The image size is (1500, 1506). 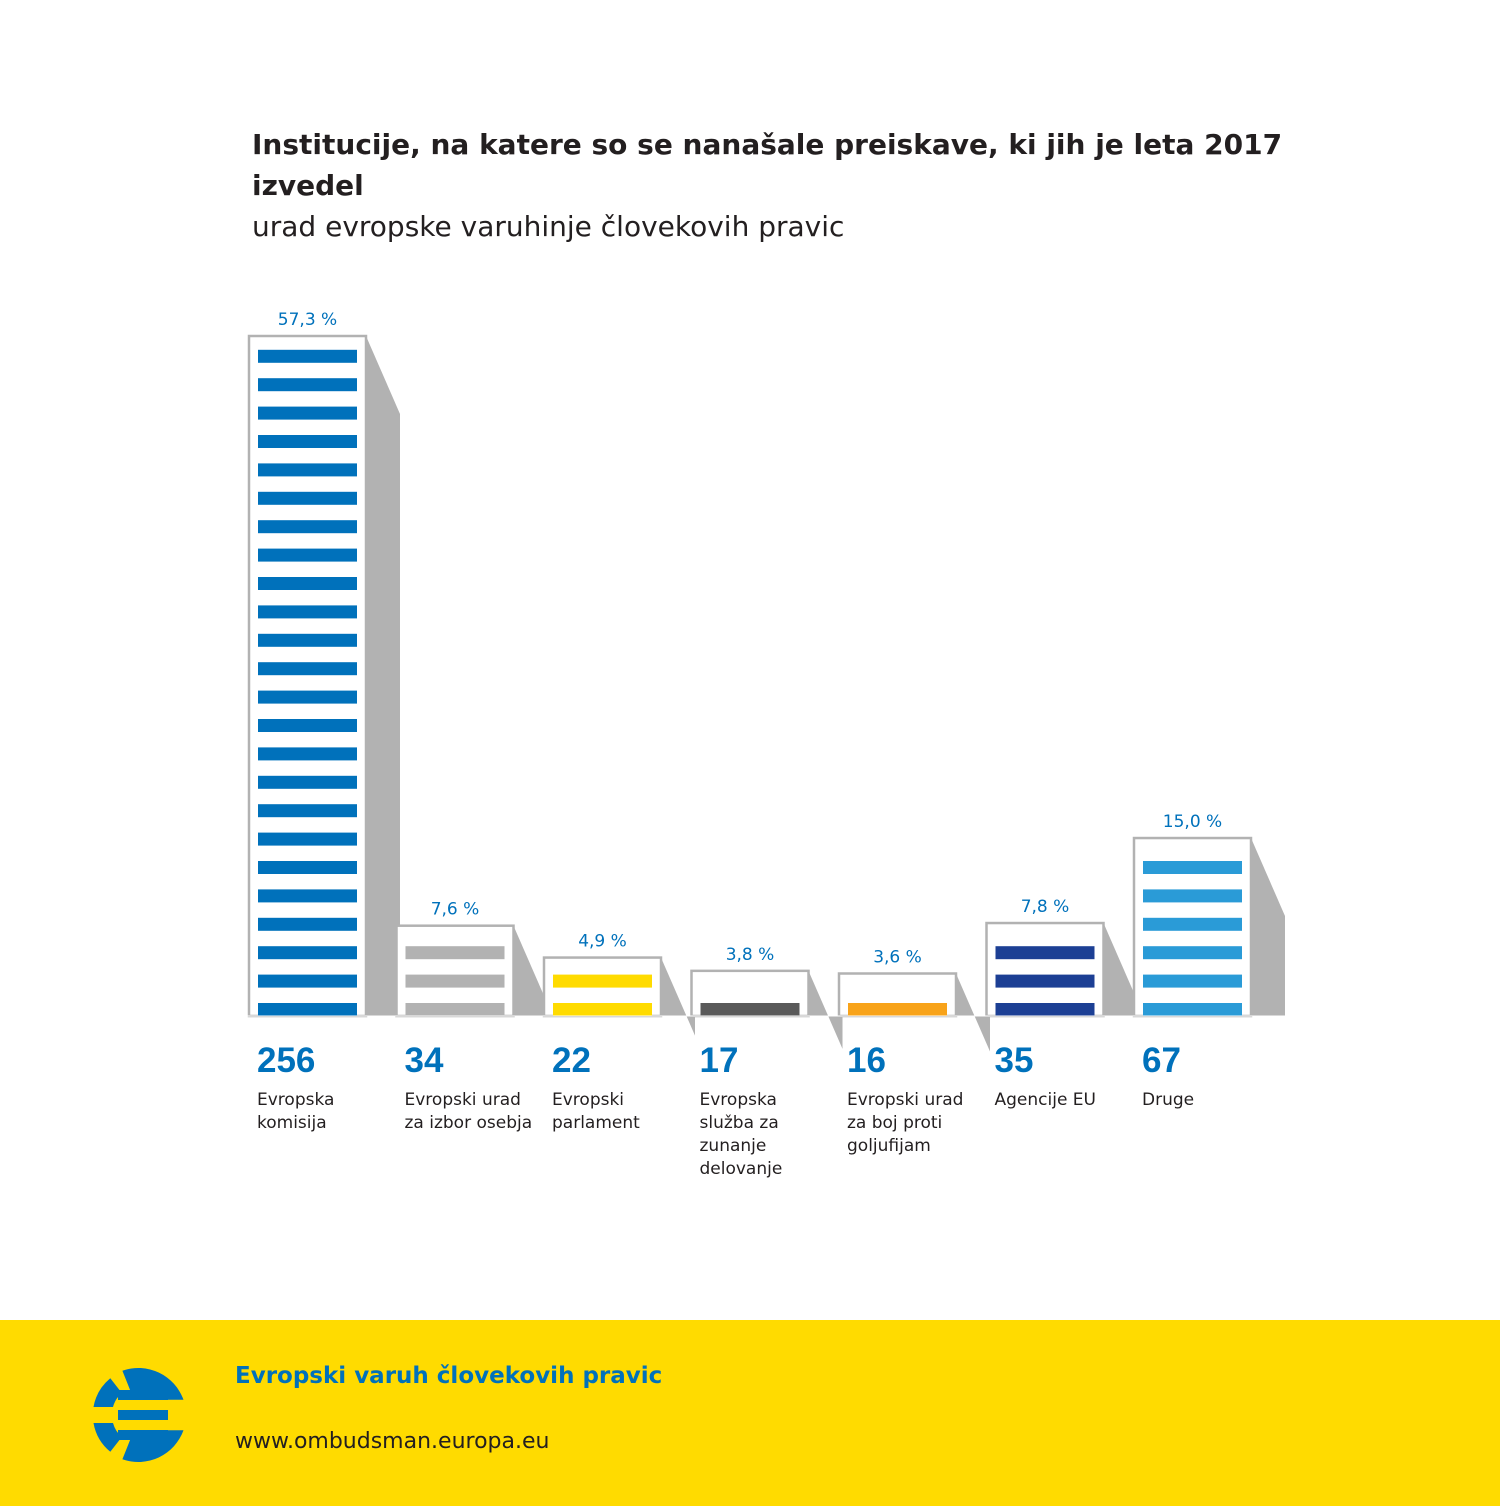 I want to click on bar: 15,0 %, so click(x=1208, y=915).